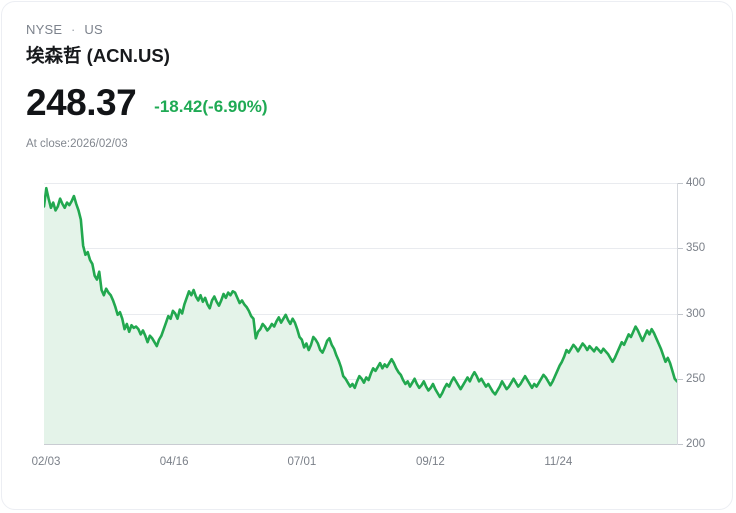  I want to click on page-title: 埃森哲 (ACN.US), so click(346, 56).